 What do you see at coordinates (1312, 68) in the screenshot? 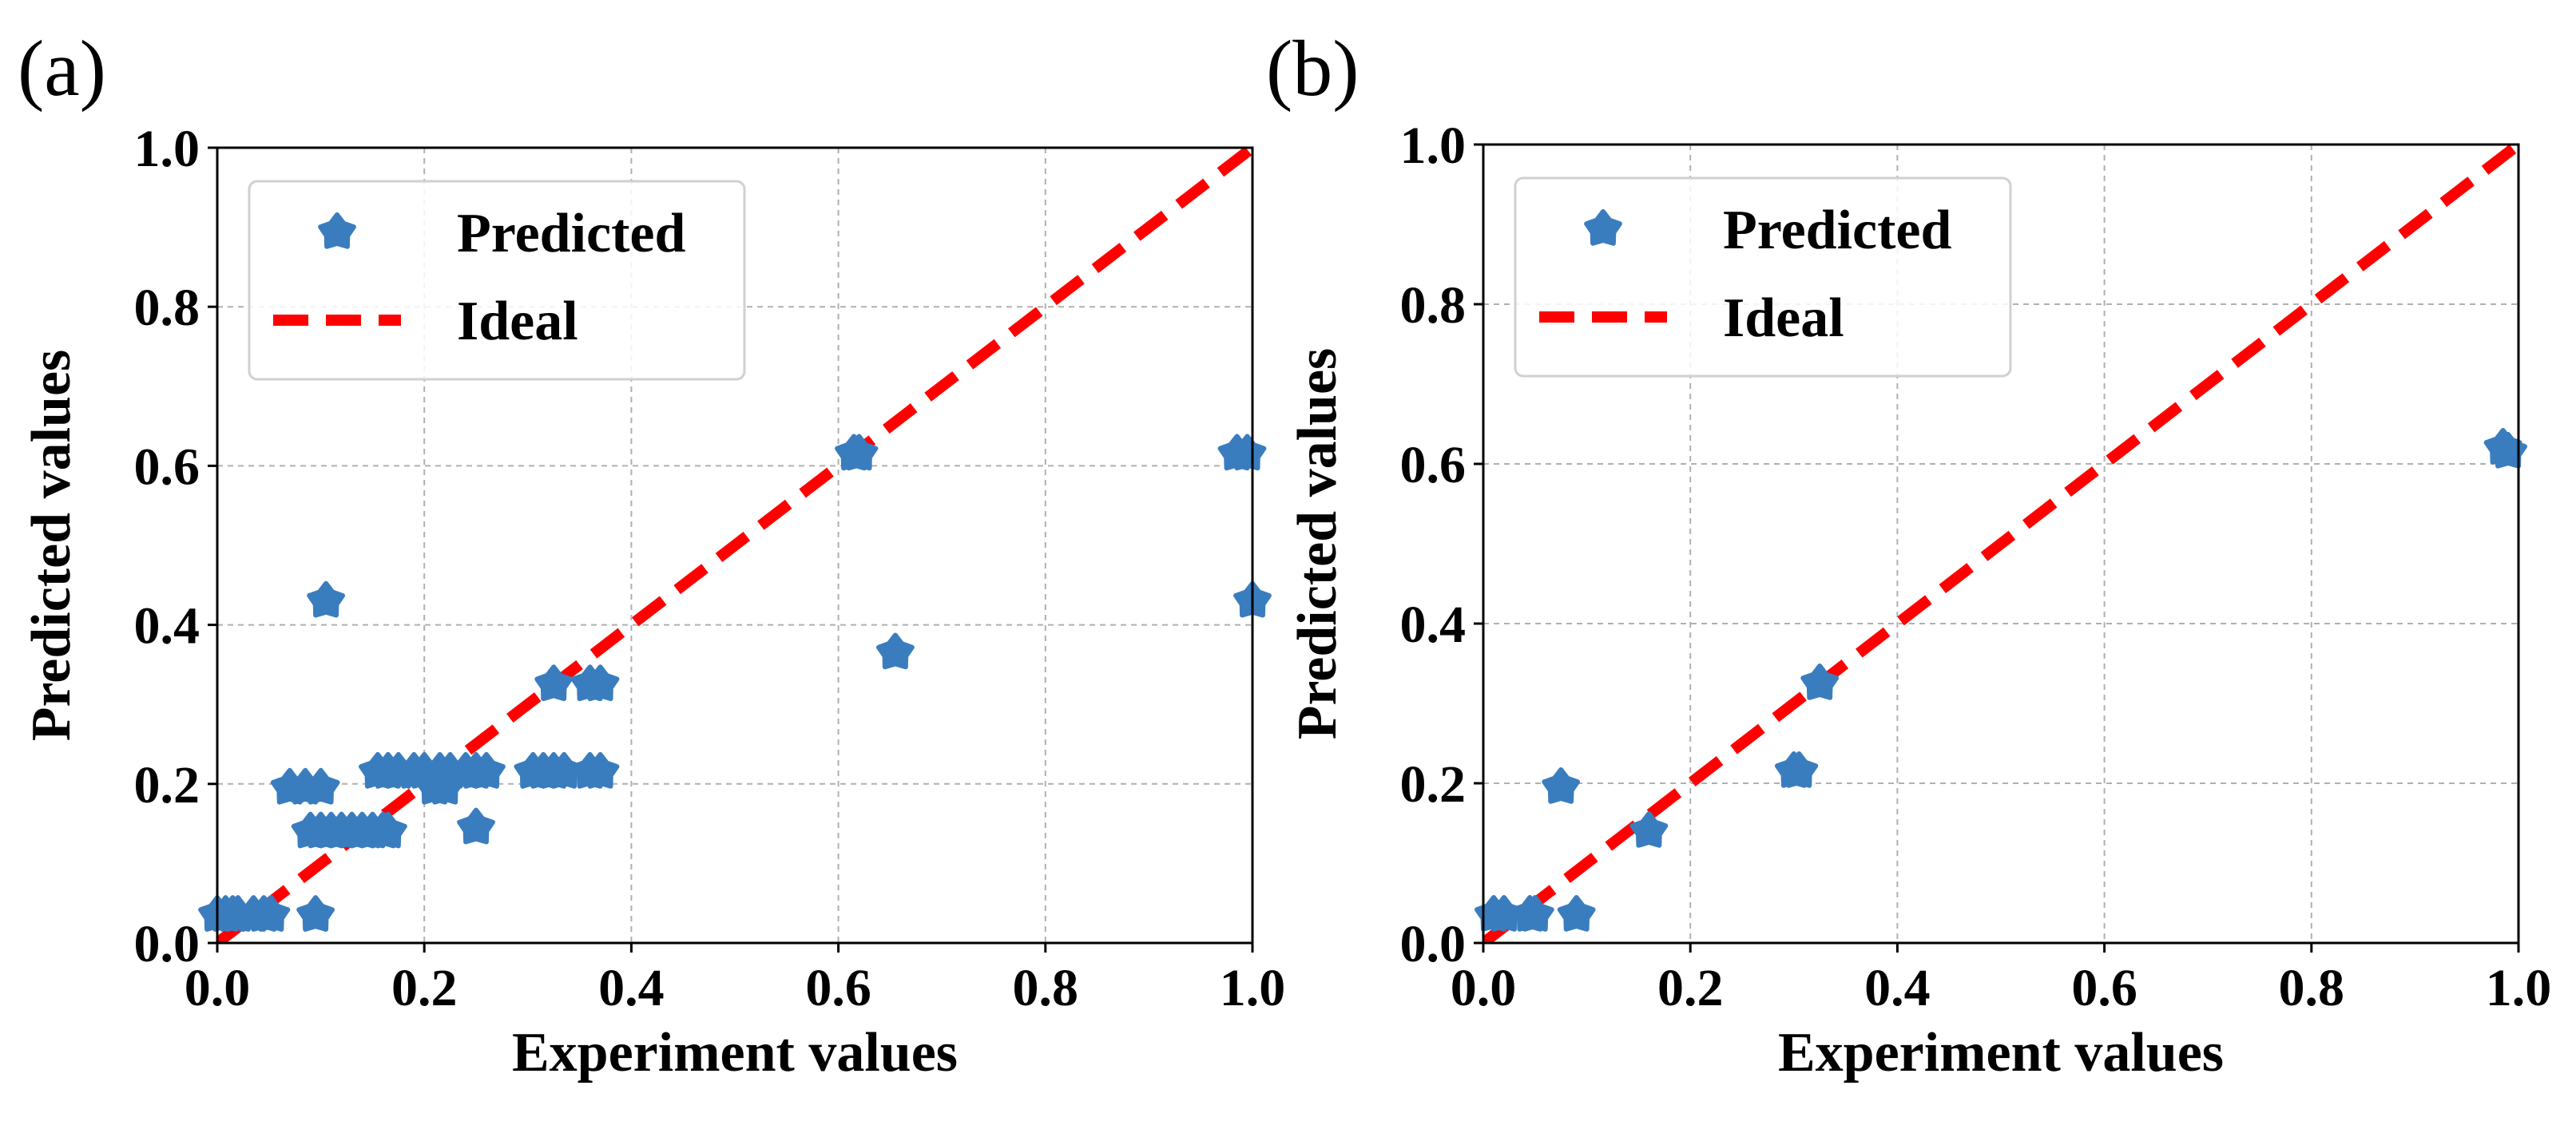
I see `panel-label-b: (b)` at bounding box center [1312, 68].